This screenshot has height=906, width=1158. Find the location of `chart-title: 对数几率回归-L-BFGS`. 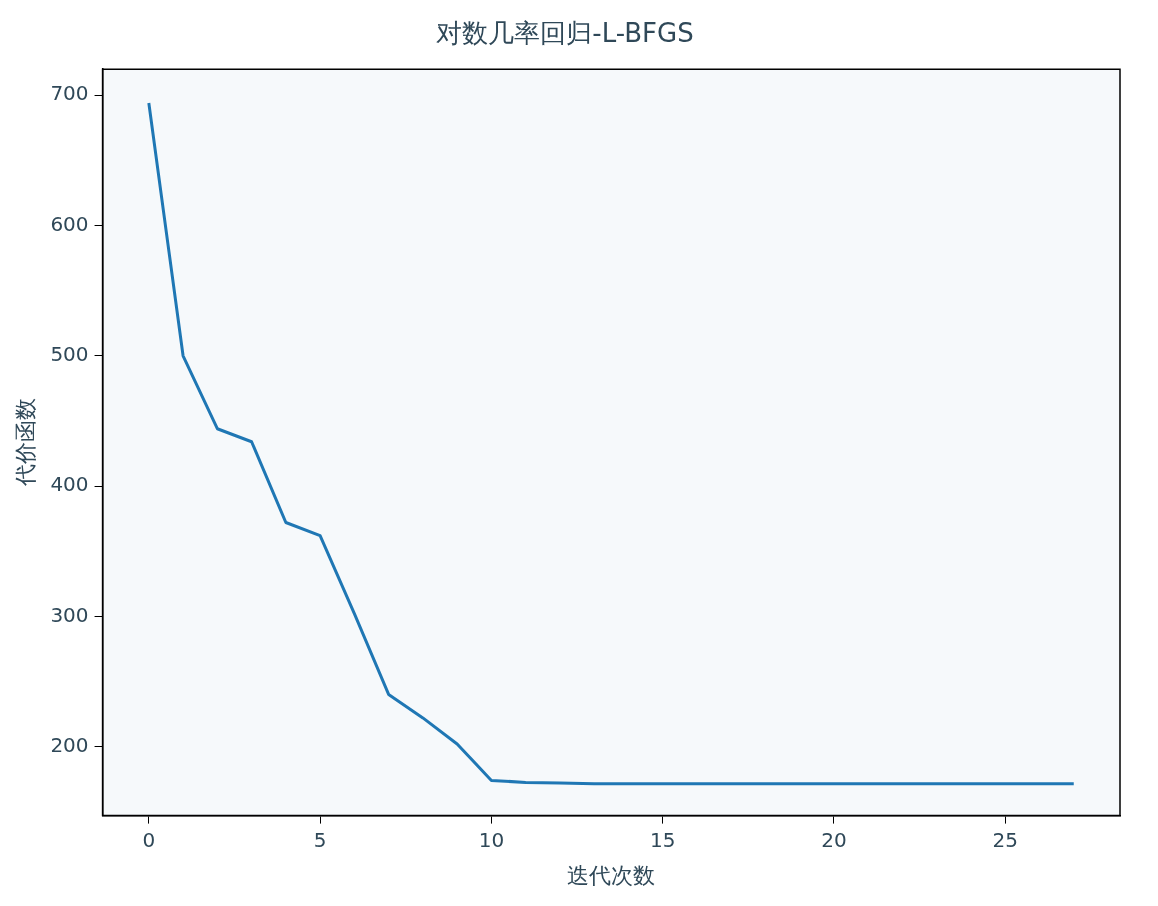

chart-title: 对数几率回归-L-BFGS is located at coordinates (565, 33).